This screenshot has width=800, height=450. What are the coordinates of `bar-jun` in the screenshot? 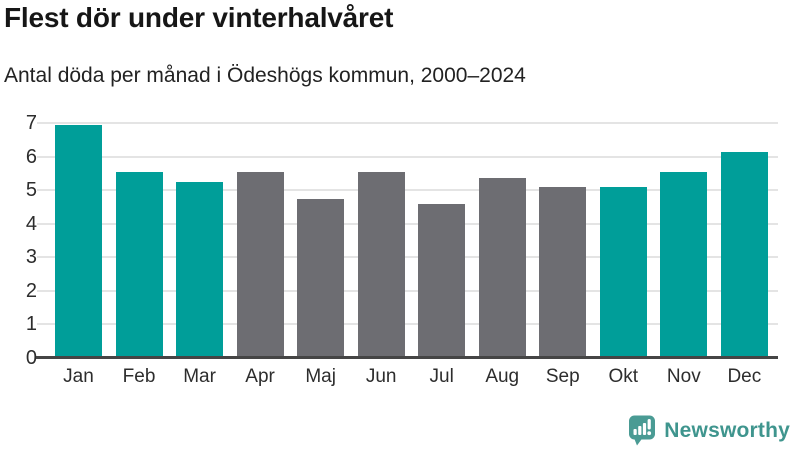 It's located at (381, 264).